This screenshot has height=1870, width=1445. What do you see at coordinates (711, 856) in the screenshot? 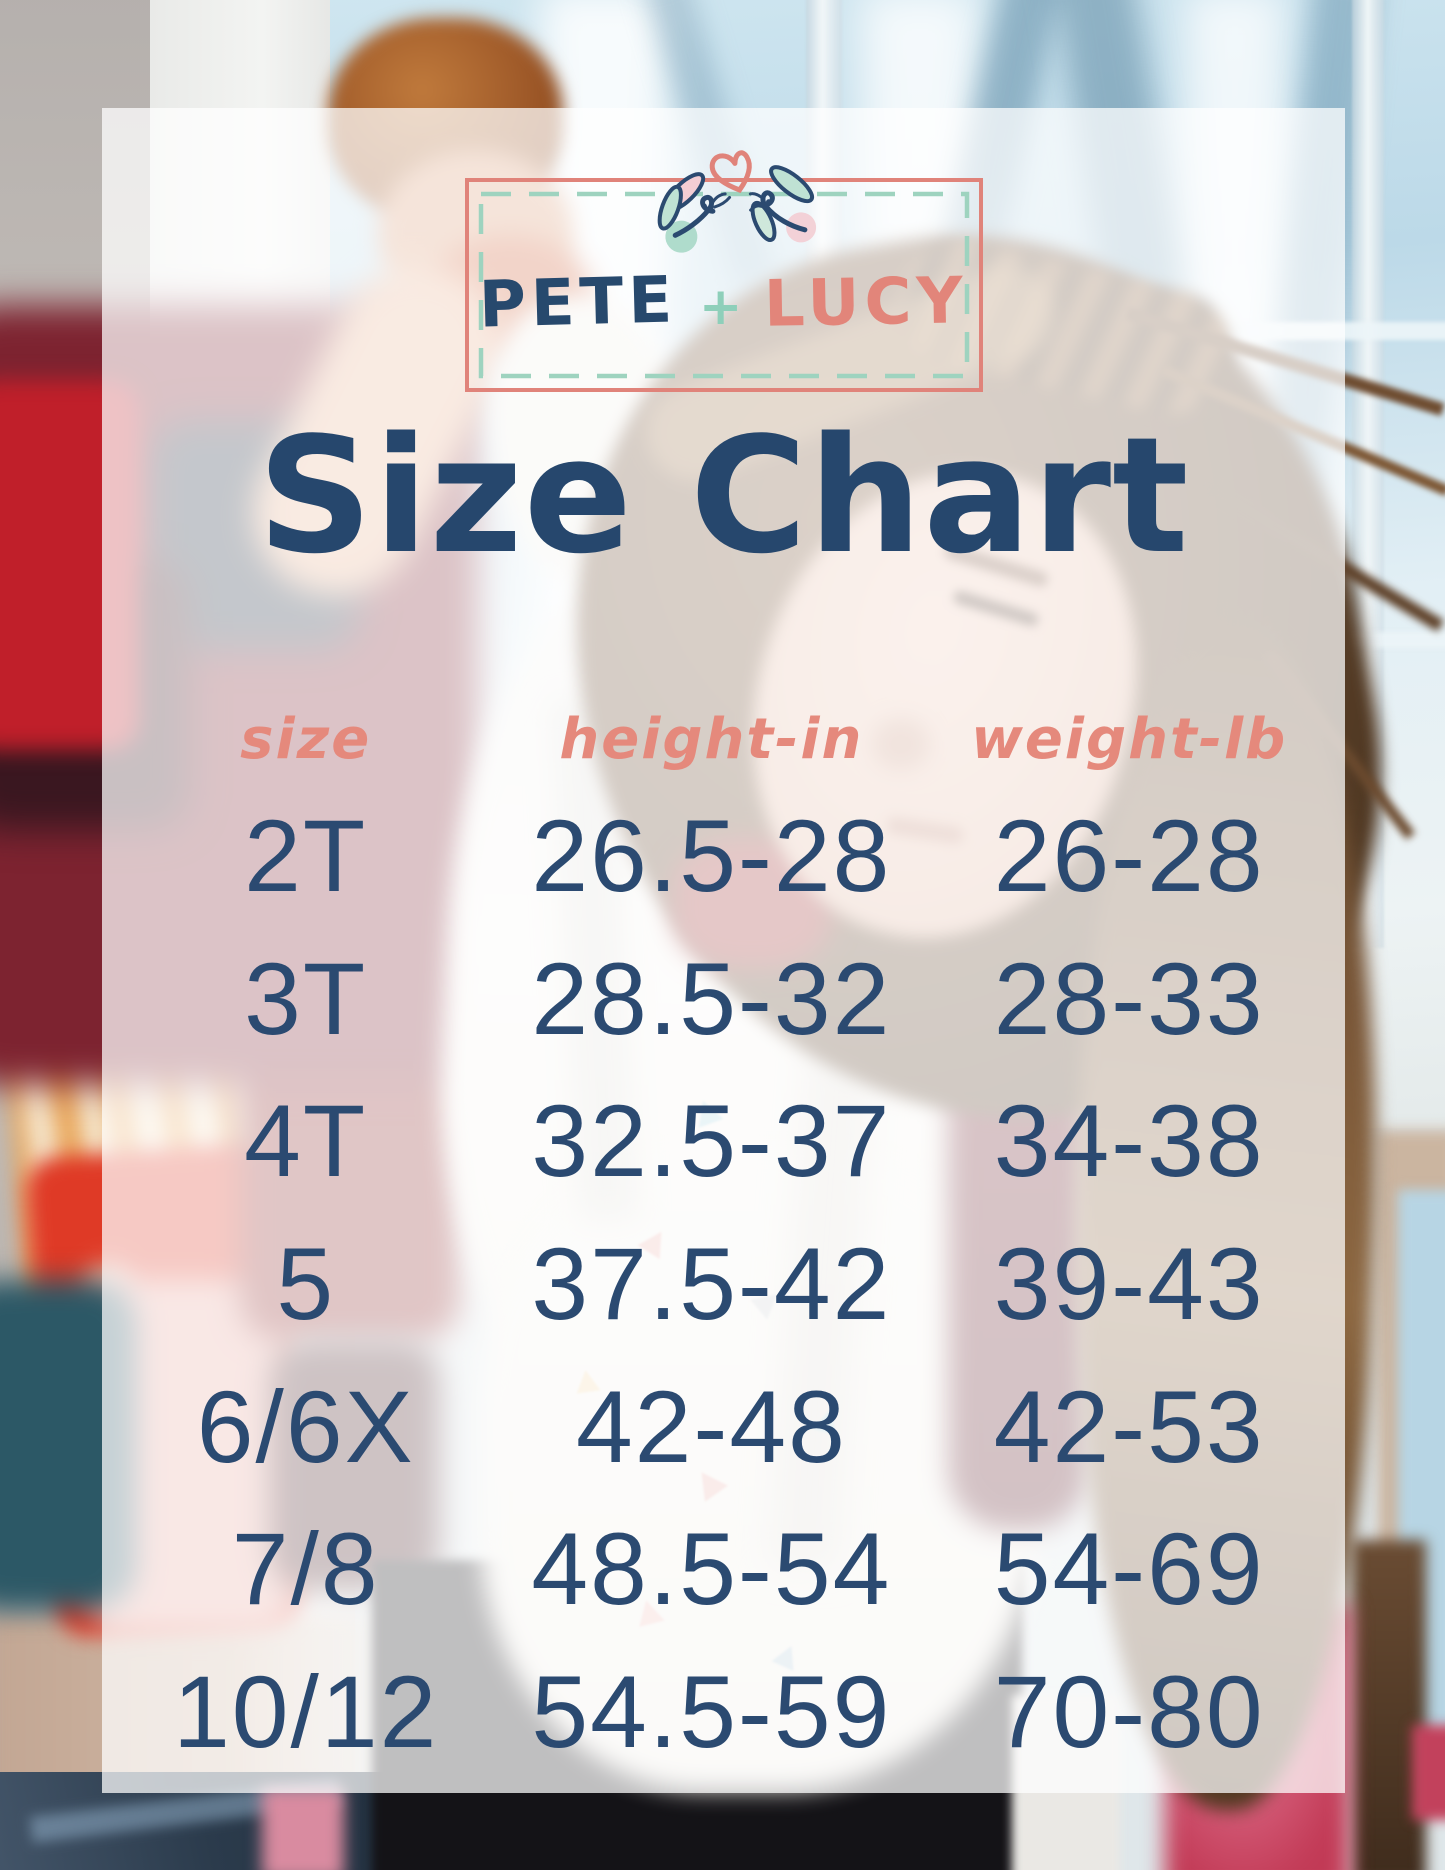
I see `cell-height: 26.5-28` at bounding box center [711, 856].